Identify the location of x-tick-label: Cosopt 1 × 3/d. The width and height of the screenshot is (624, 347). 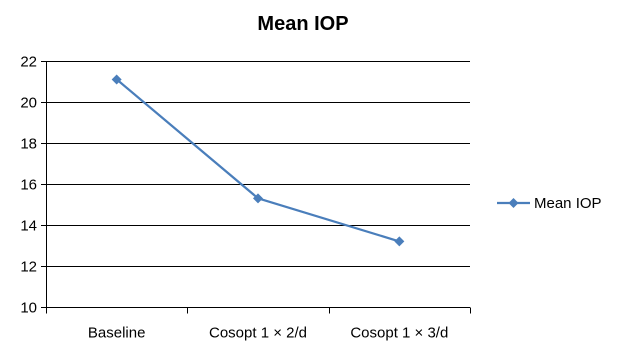
(399, 333).